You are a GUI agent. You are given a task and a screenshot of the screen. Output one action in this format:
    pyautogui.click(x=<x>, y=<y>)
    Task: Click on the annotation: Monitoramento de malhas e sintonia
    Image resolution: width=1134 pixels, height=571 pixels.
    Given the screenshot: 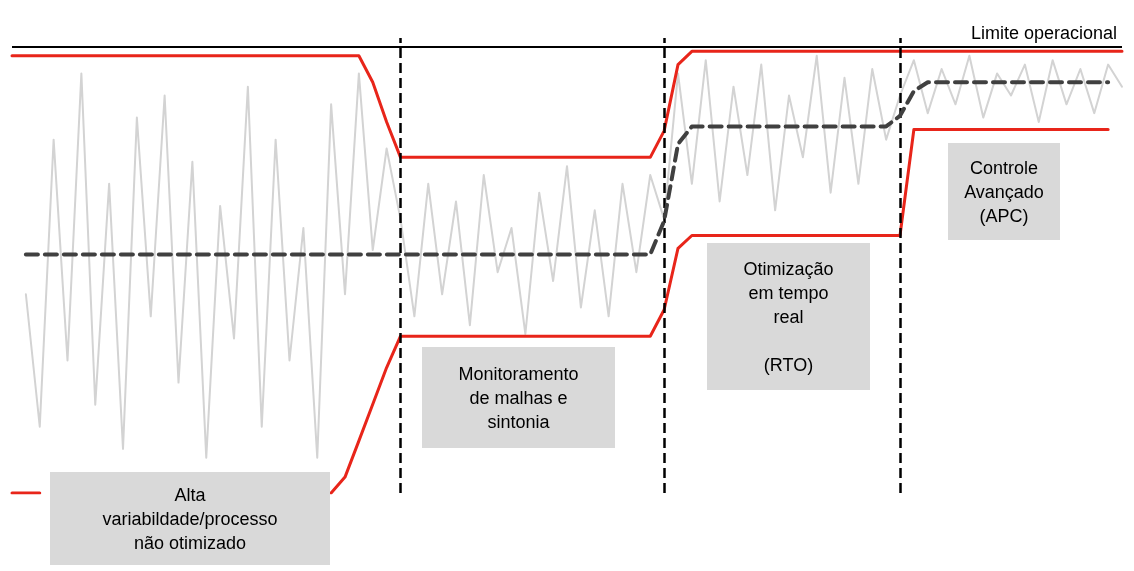 What is the action you would take?
    pyautogui.click(x=518, y=398)
    